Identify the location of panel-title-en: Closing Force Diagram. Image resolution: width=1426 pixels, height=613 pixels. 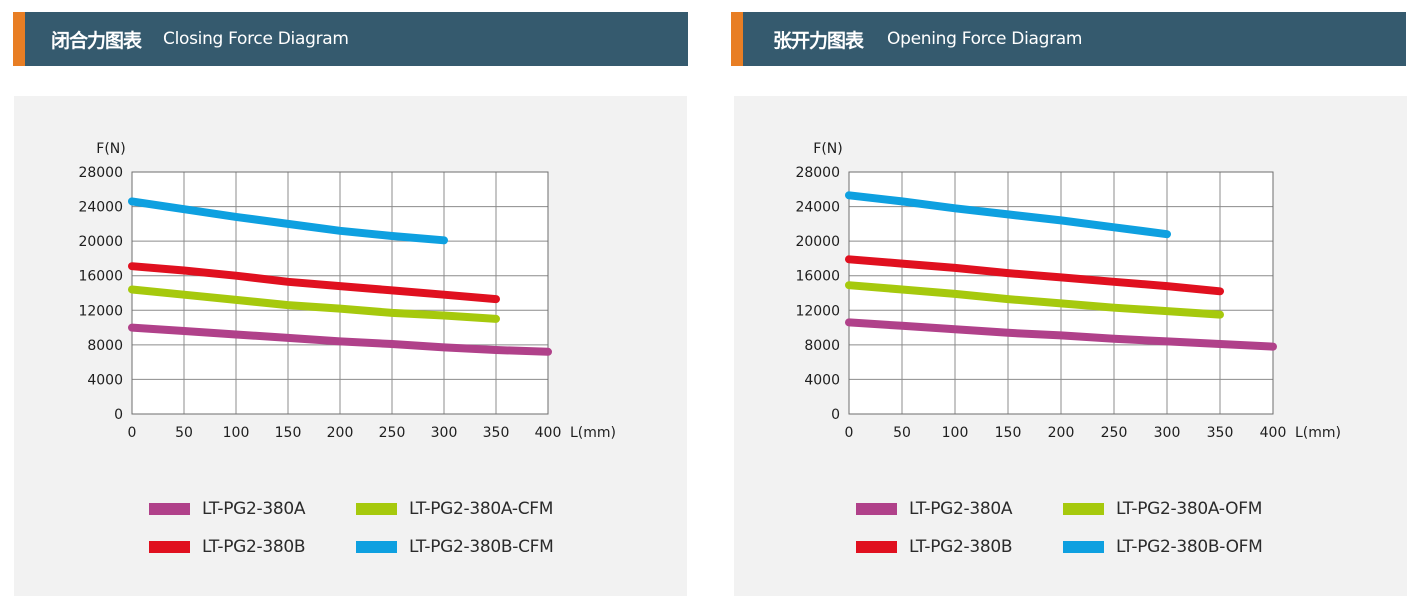
(256, 39).